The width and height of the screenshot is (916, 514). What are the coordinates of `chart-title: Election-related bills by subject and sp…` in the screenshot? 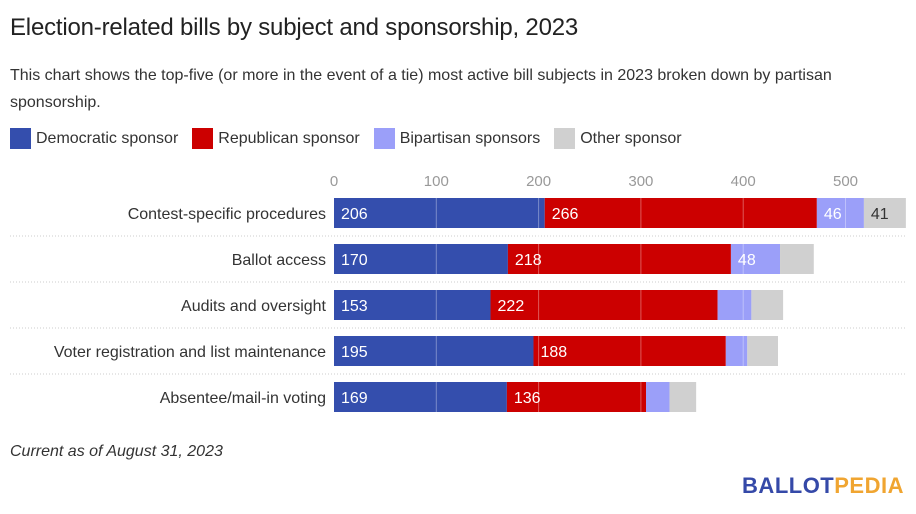 It's located at (294, 27).